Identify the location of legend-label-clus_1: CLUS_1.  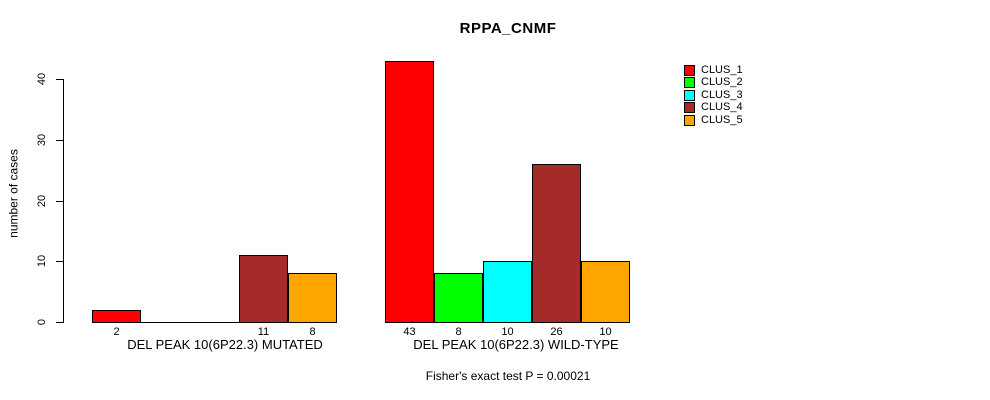
(722, 70).